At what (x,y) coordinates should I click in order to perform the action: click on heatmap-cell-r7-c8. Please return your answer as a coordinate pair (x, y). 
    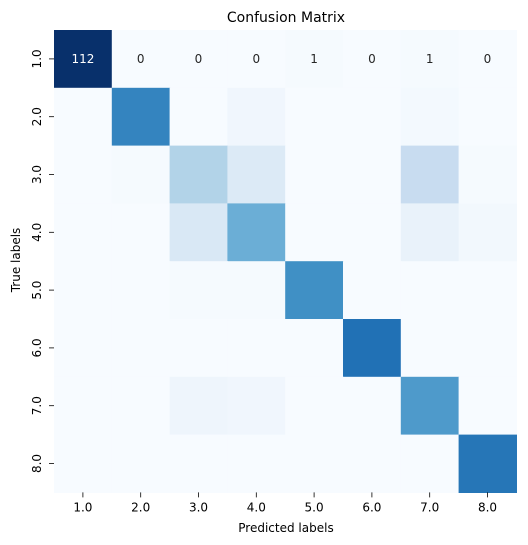
    Looking at the image, I should click on (487, 406).